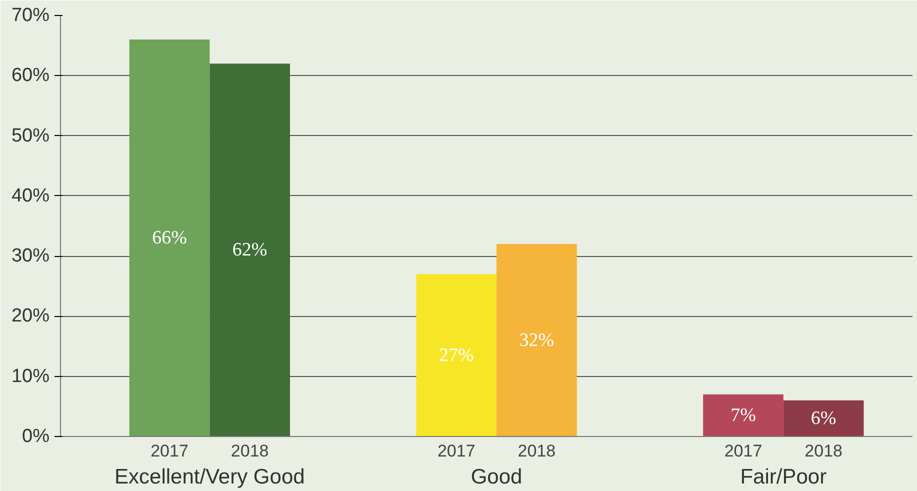 The image size is (917, 491). I want to click on text: 66%, so click(169, 238).